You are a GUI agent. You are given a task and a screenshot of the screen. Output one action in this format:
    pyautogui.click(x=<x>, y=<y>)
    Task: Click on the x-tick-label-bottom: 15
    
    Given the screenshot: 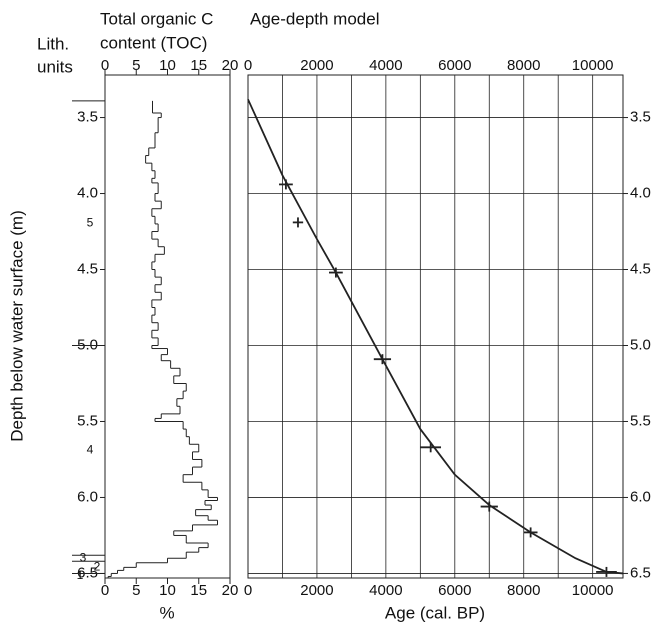 What is the action you would take?
    pyautogui.click(x=198, y=590)
    